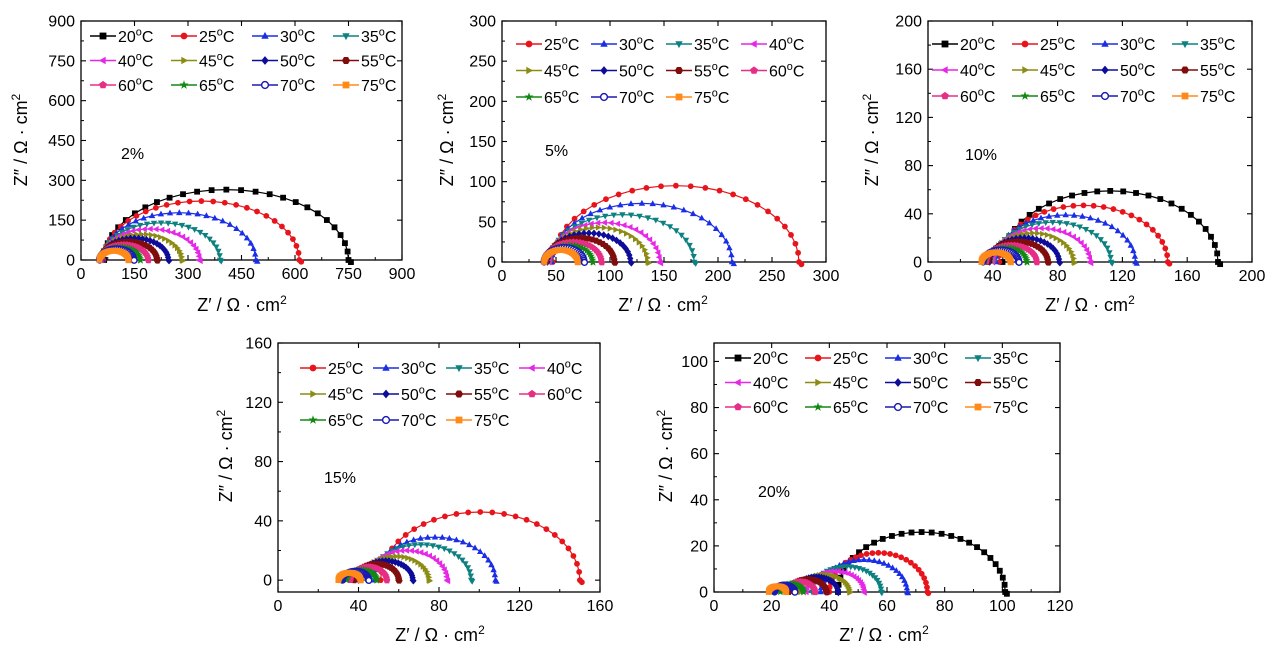 Image resolution: width=1283 pixels, height=657 pixels. What do you see at coordinates (132, 154) in the screenshot?
I see `concentration-annotation: 2%` at bounding box center [132, 154].